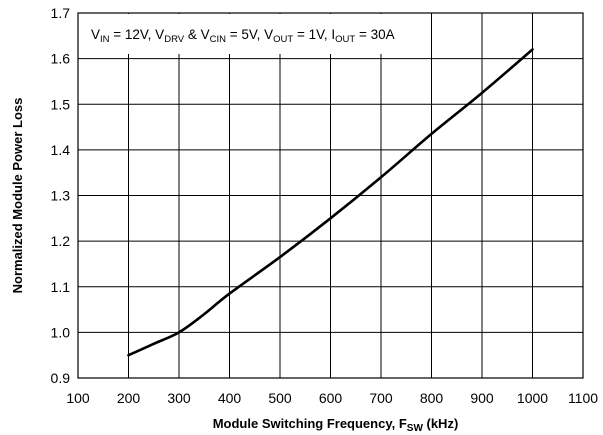 This screenshot has width=603, height=435. I want to click on y-tick-label: 1.2, so click(61, 241).